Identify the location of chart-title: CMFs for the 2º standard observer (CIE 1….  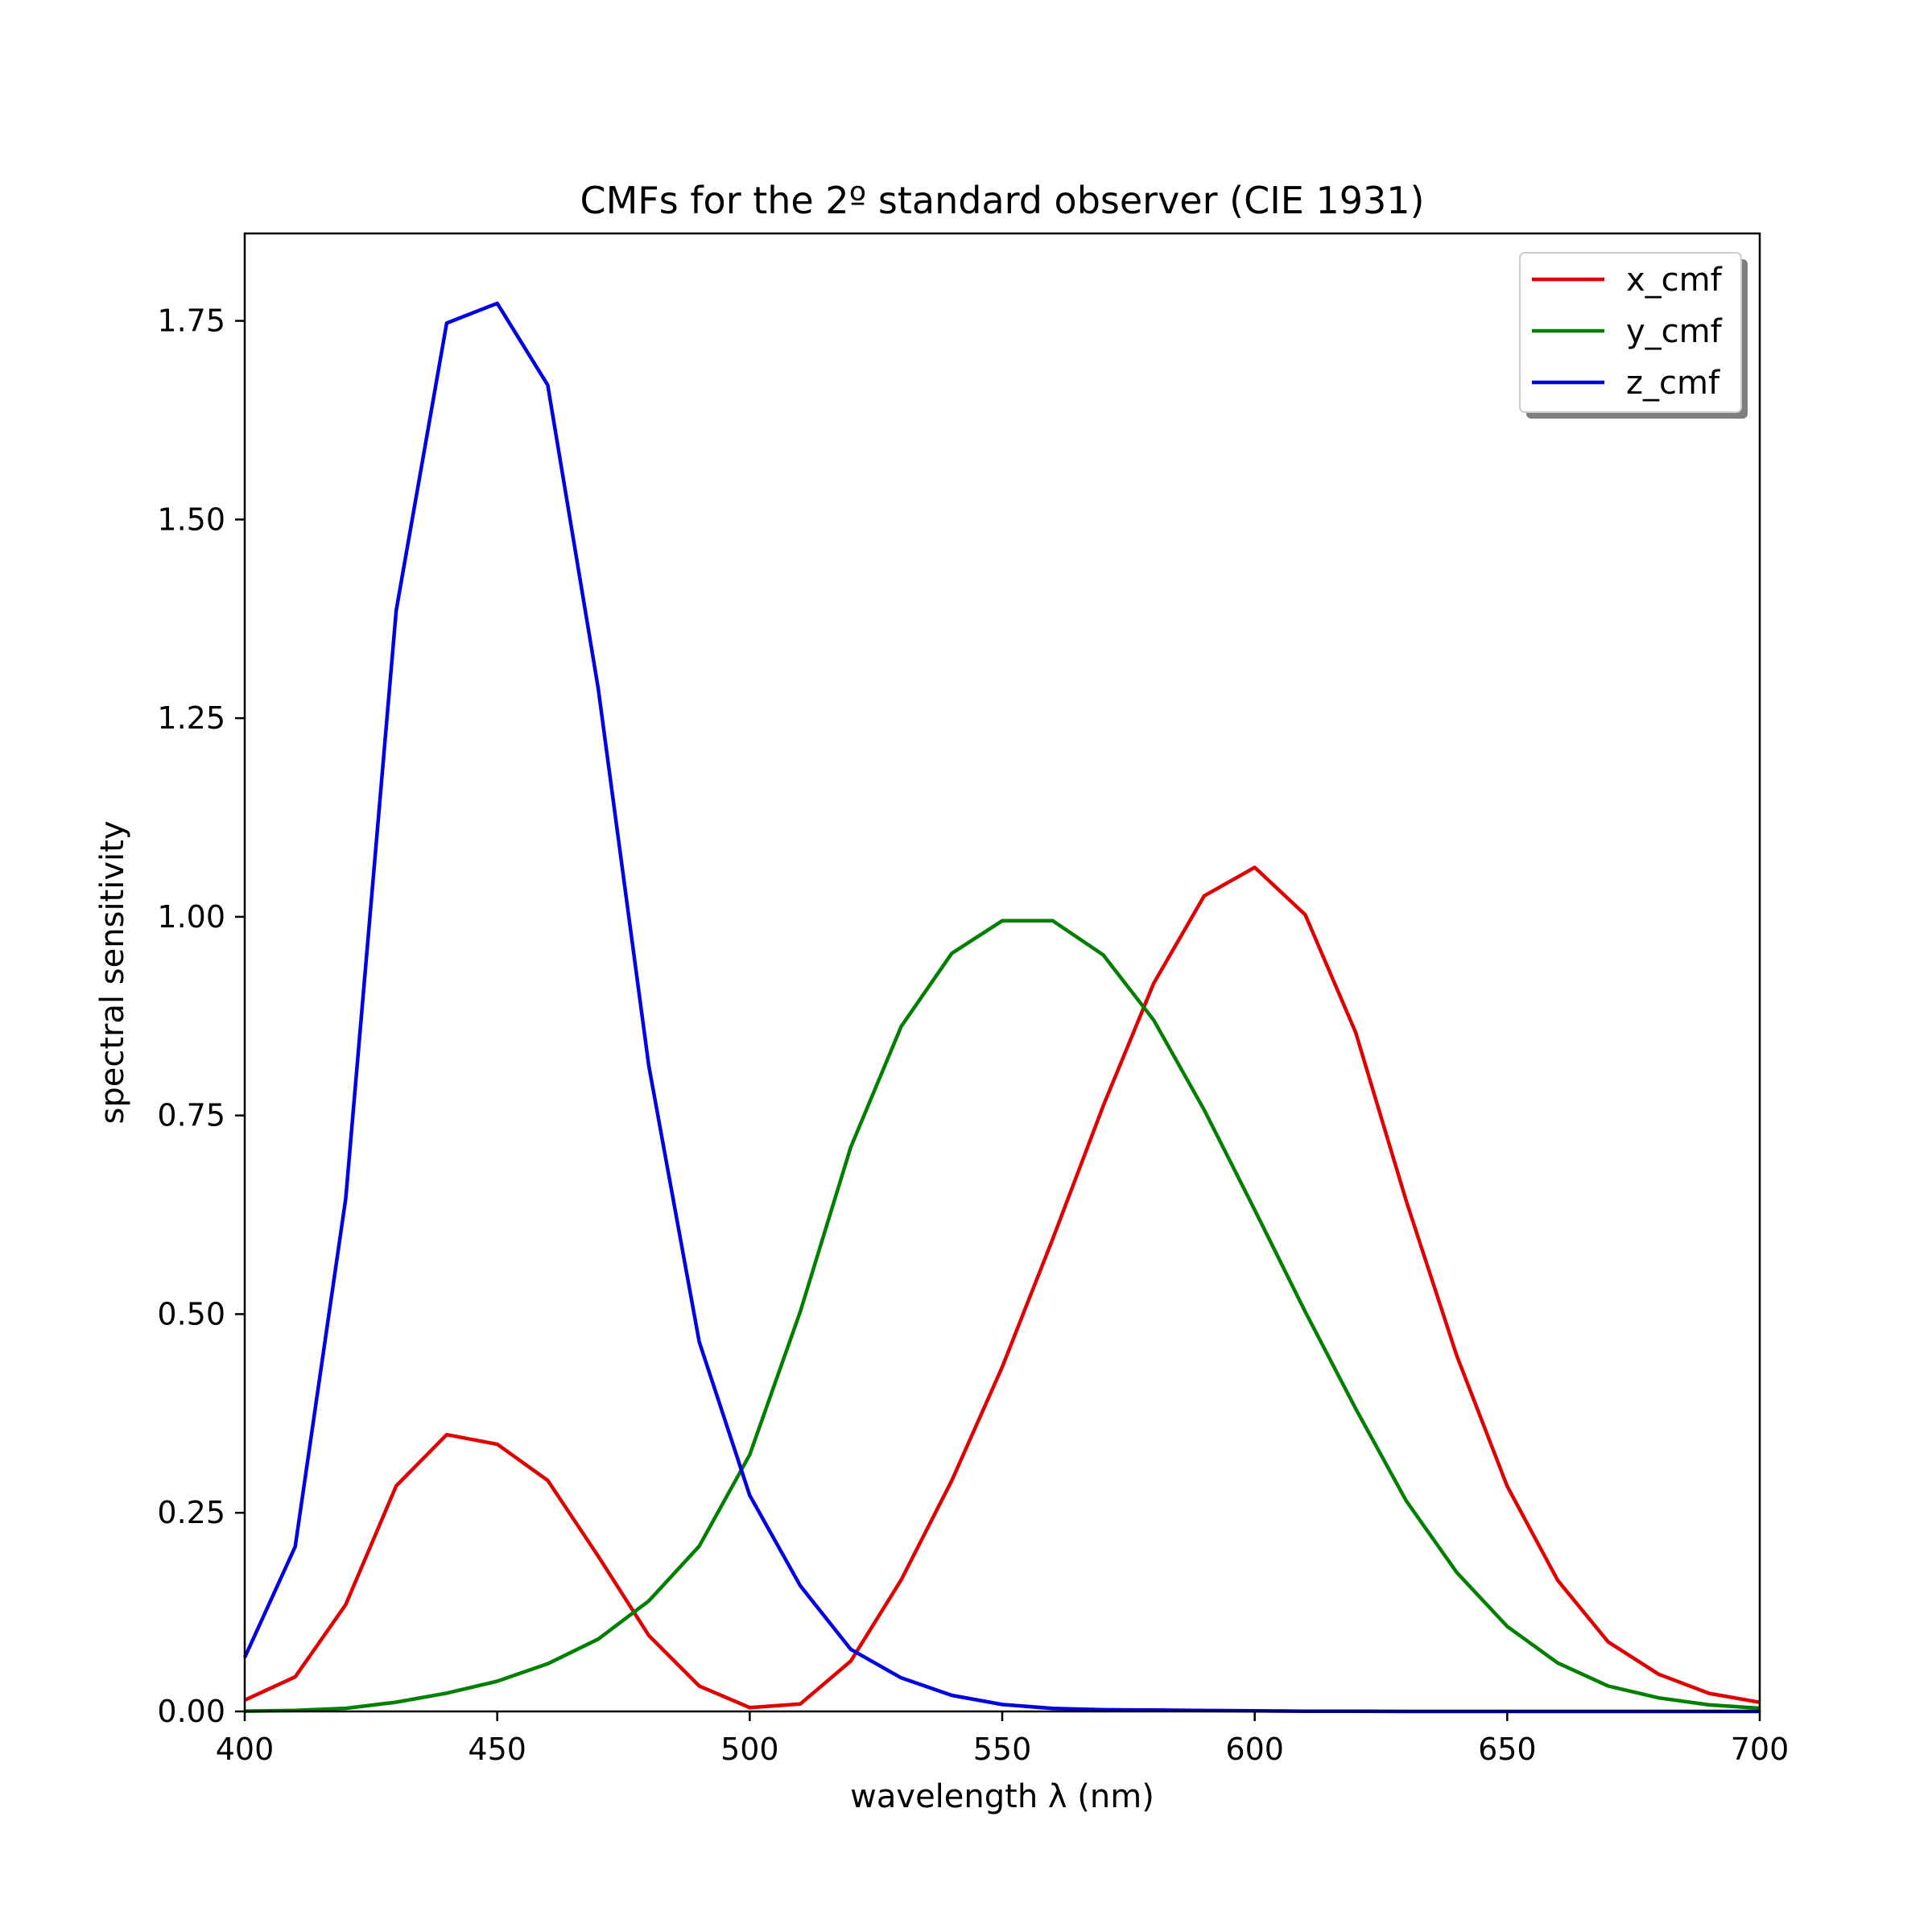
(1002, 200).